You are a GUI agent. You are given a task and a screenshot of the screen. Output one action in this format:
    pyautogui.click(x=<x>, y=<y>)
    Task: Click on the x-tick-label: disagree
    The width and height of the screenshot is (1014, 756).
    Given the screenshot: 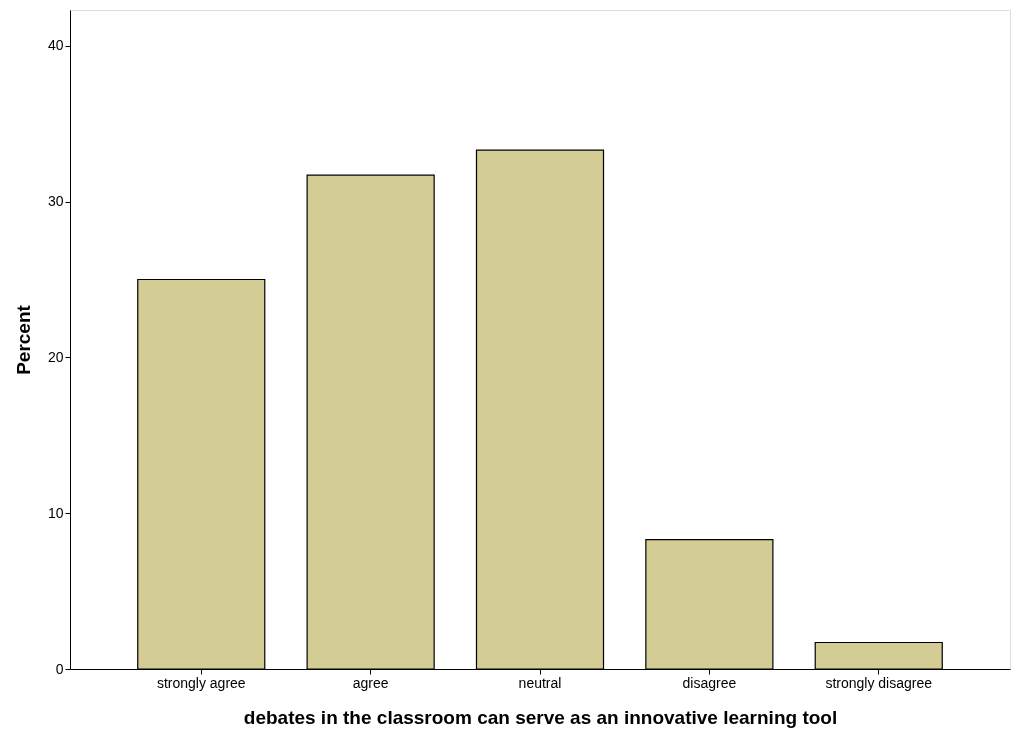 What is the action you would take?
    pyautogui.click(x=709, y=682)
    